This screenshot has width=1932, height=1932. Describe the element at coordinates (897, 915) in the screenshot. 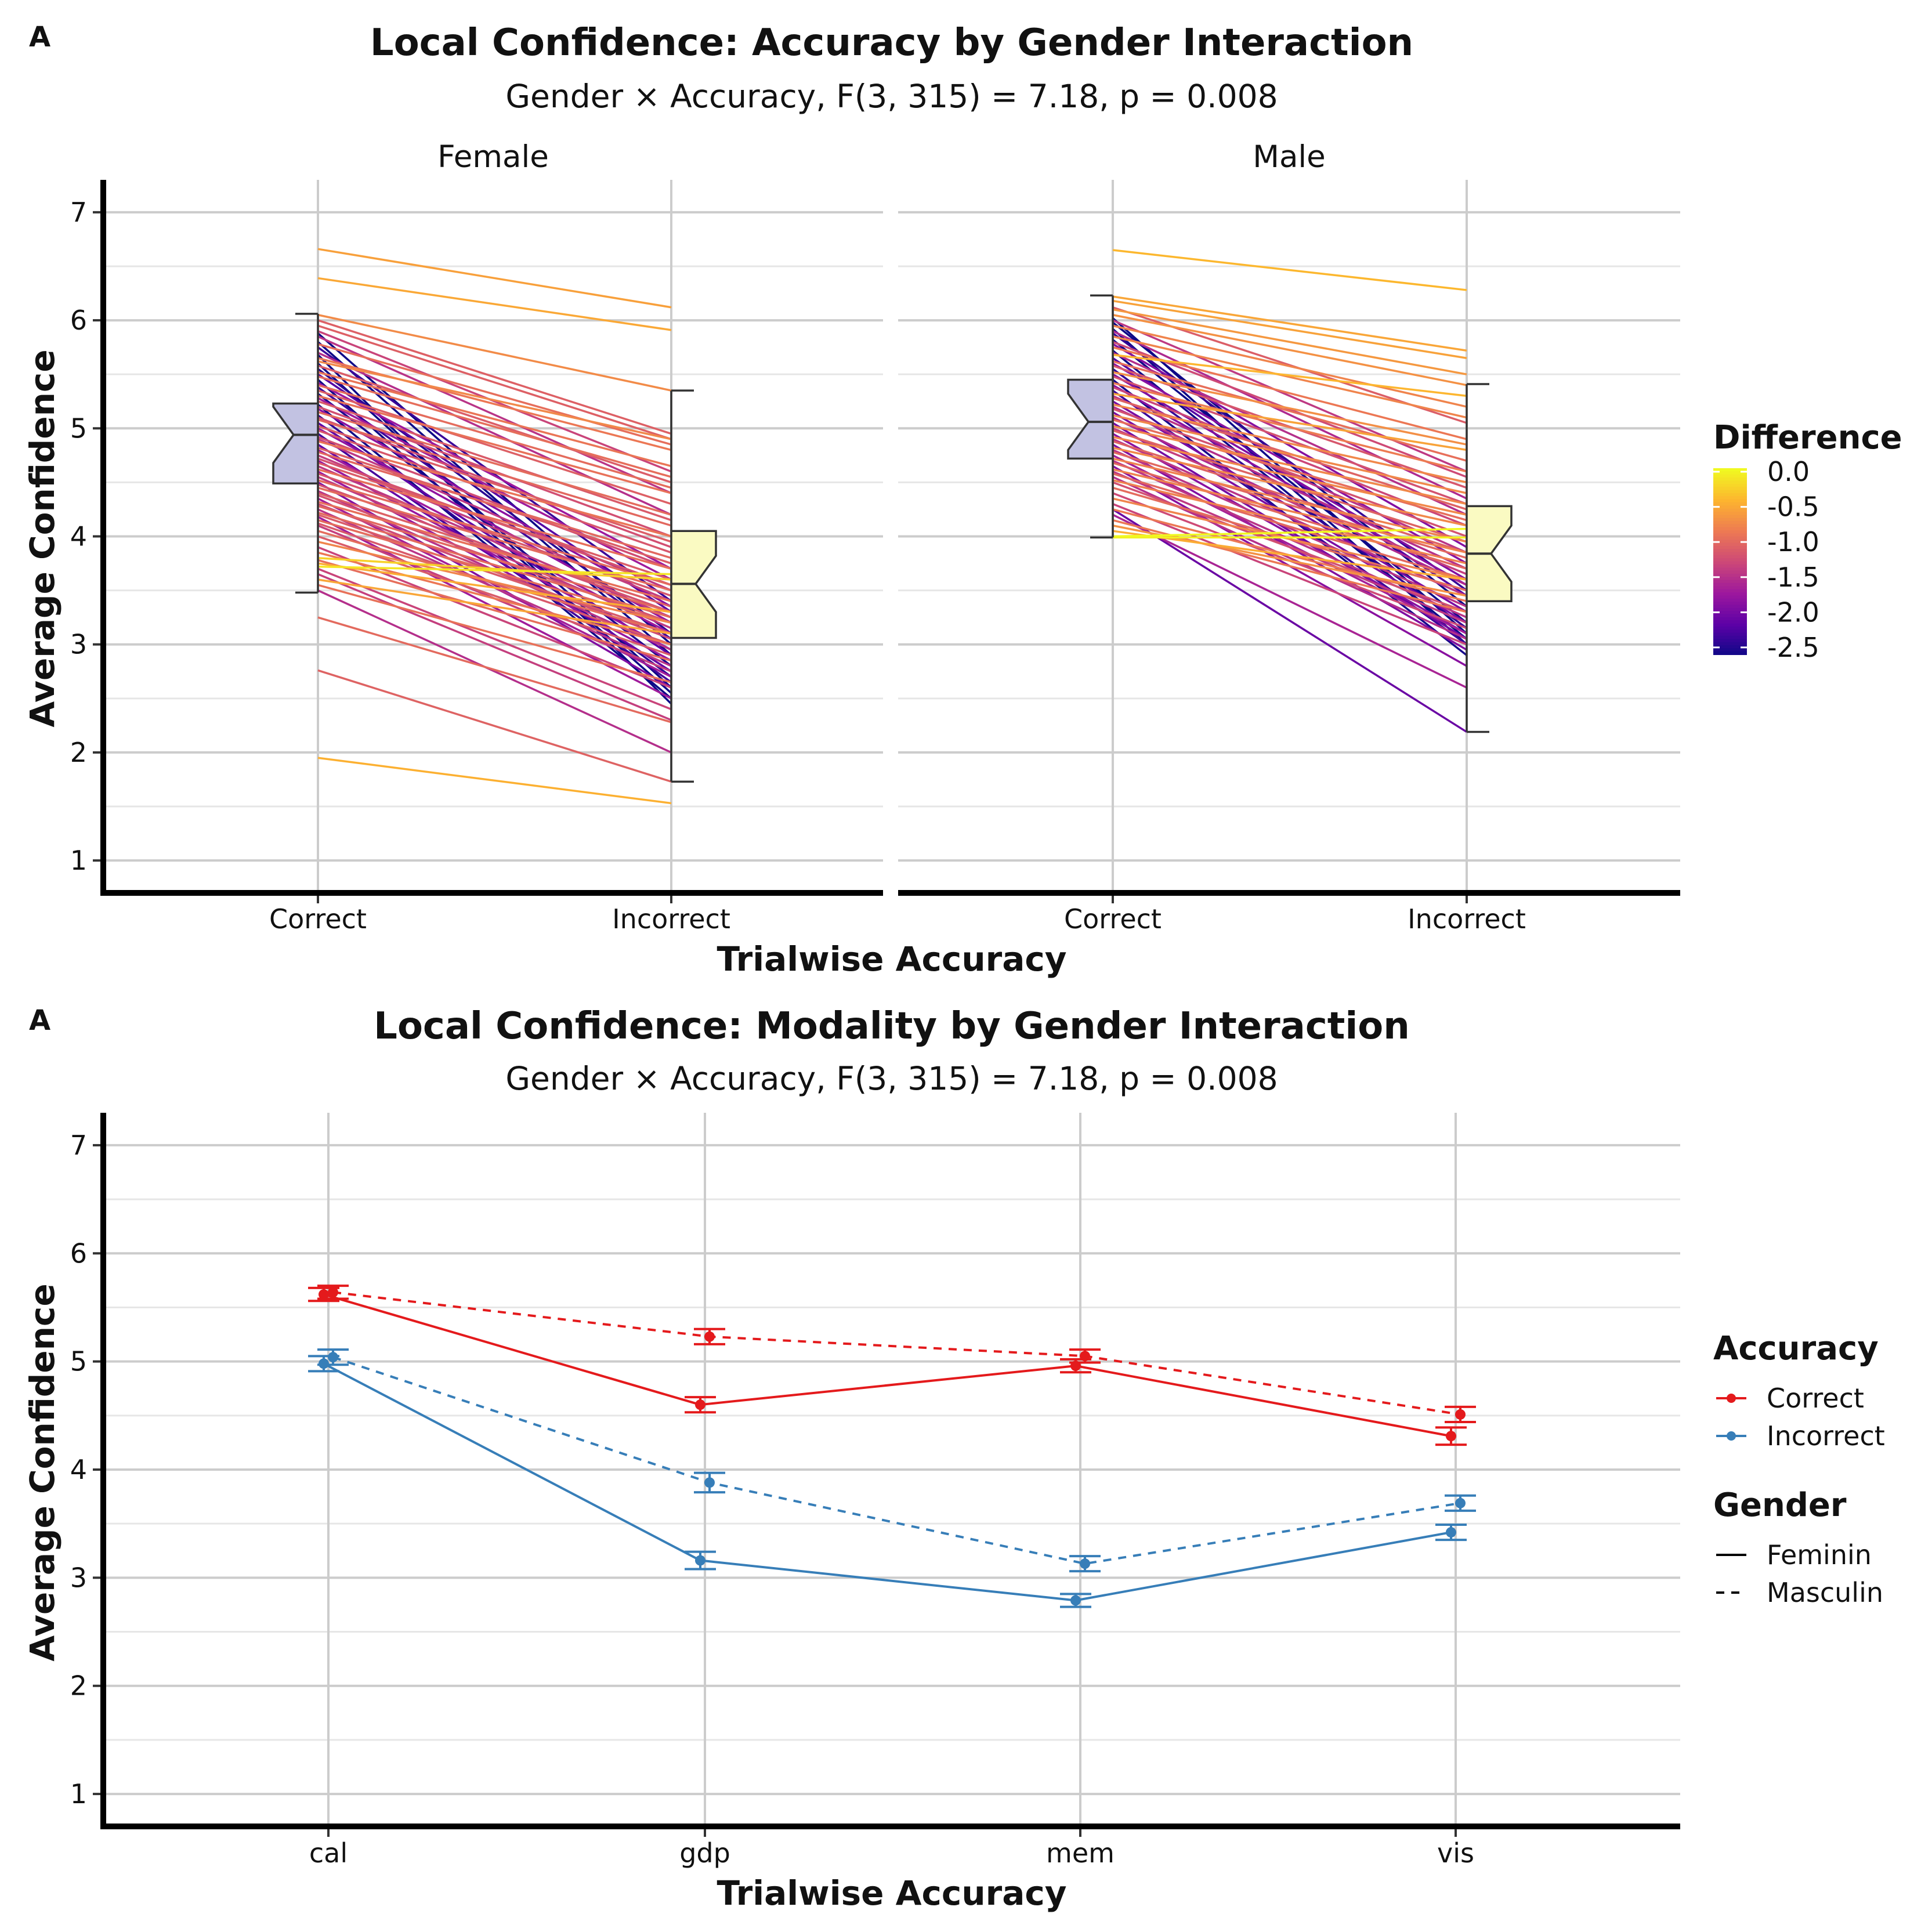

I see `x-axis-top: Correct Incorrect Correct Incorrect` at that location.